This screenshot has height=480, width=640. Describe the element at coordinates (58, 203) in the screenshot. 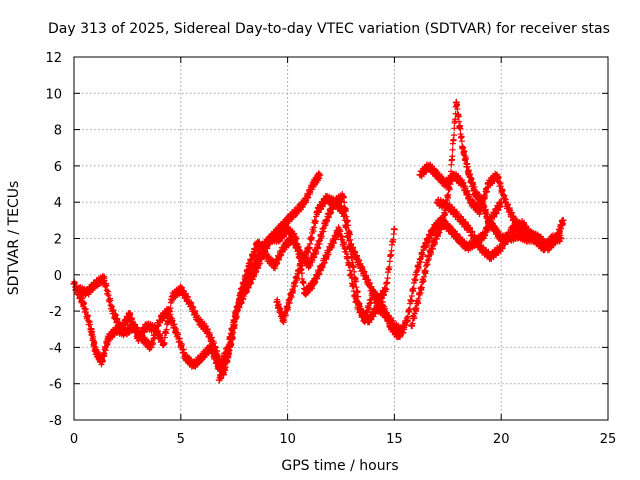

I see `y-tick-label: 4` at that location.